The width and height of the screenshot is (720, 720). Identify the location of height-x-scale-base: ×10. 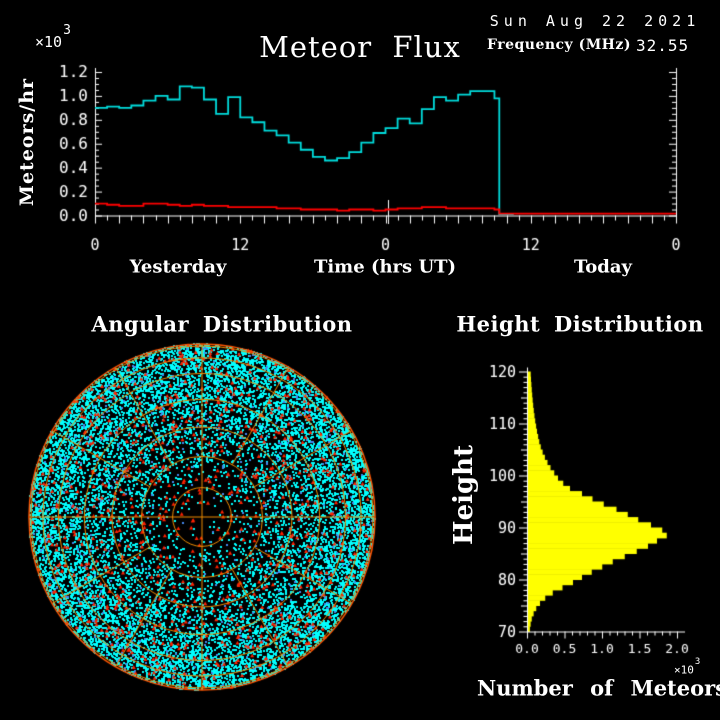
(684, 670).